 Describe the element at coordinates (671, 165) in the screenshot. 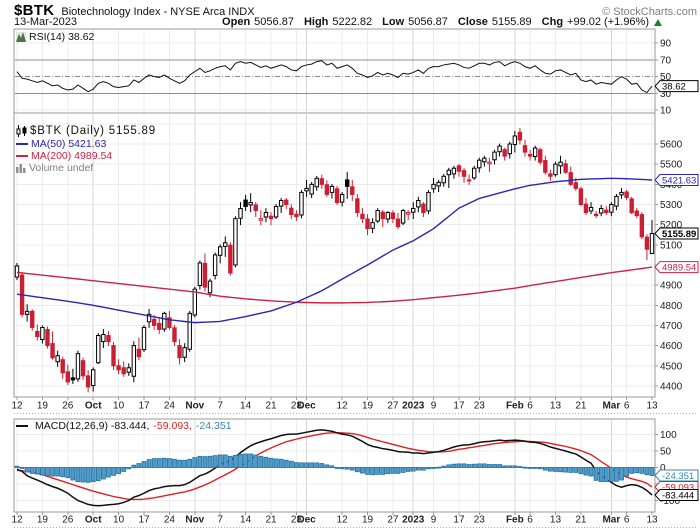

I see `y-axis-label: 5500` at that location.